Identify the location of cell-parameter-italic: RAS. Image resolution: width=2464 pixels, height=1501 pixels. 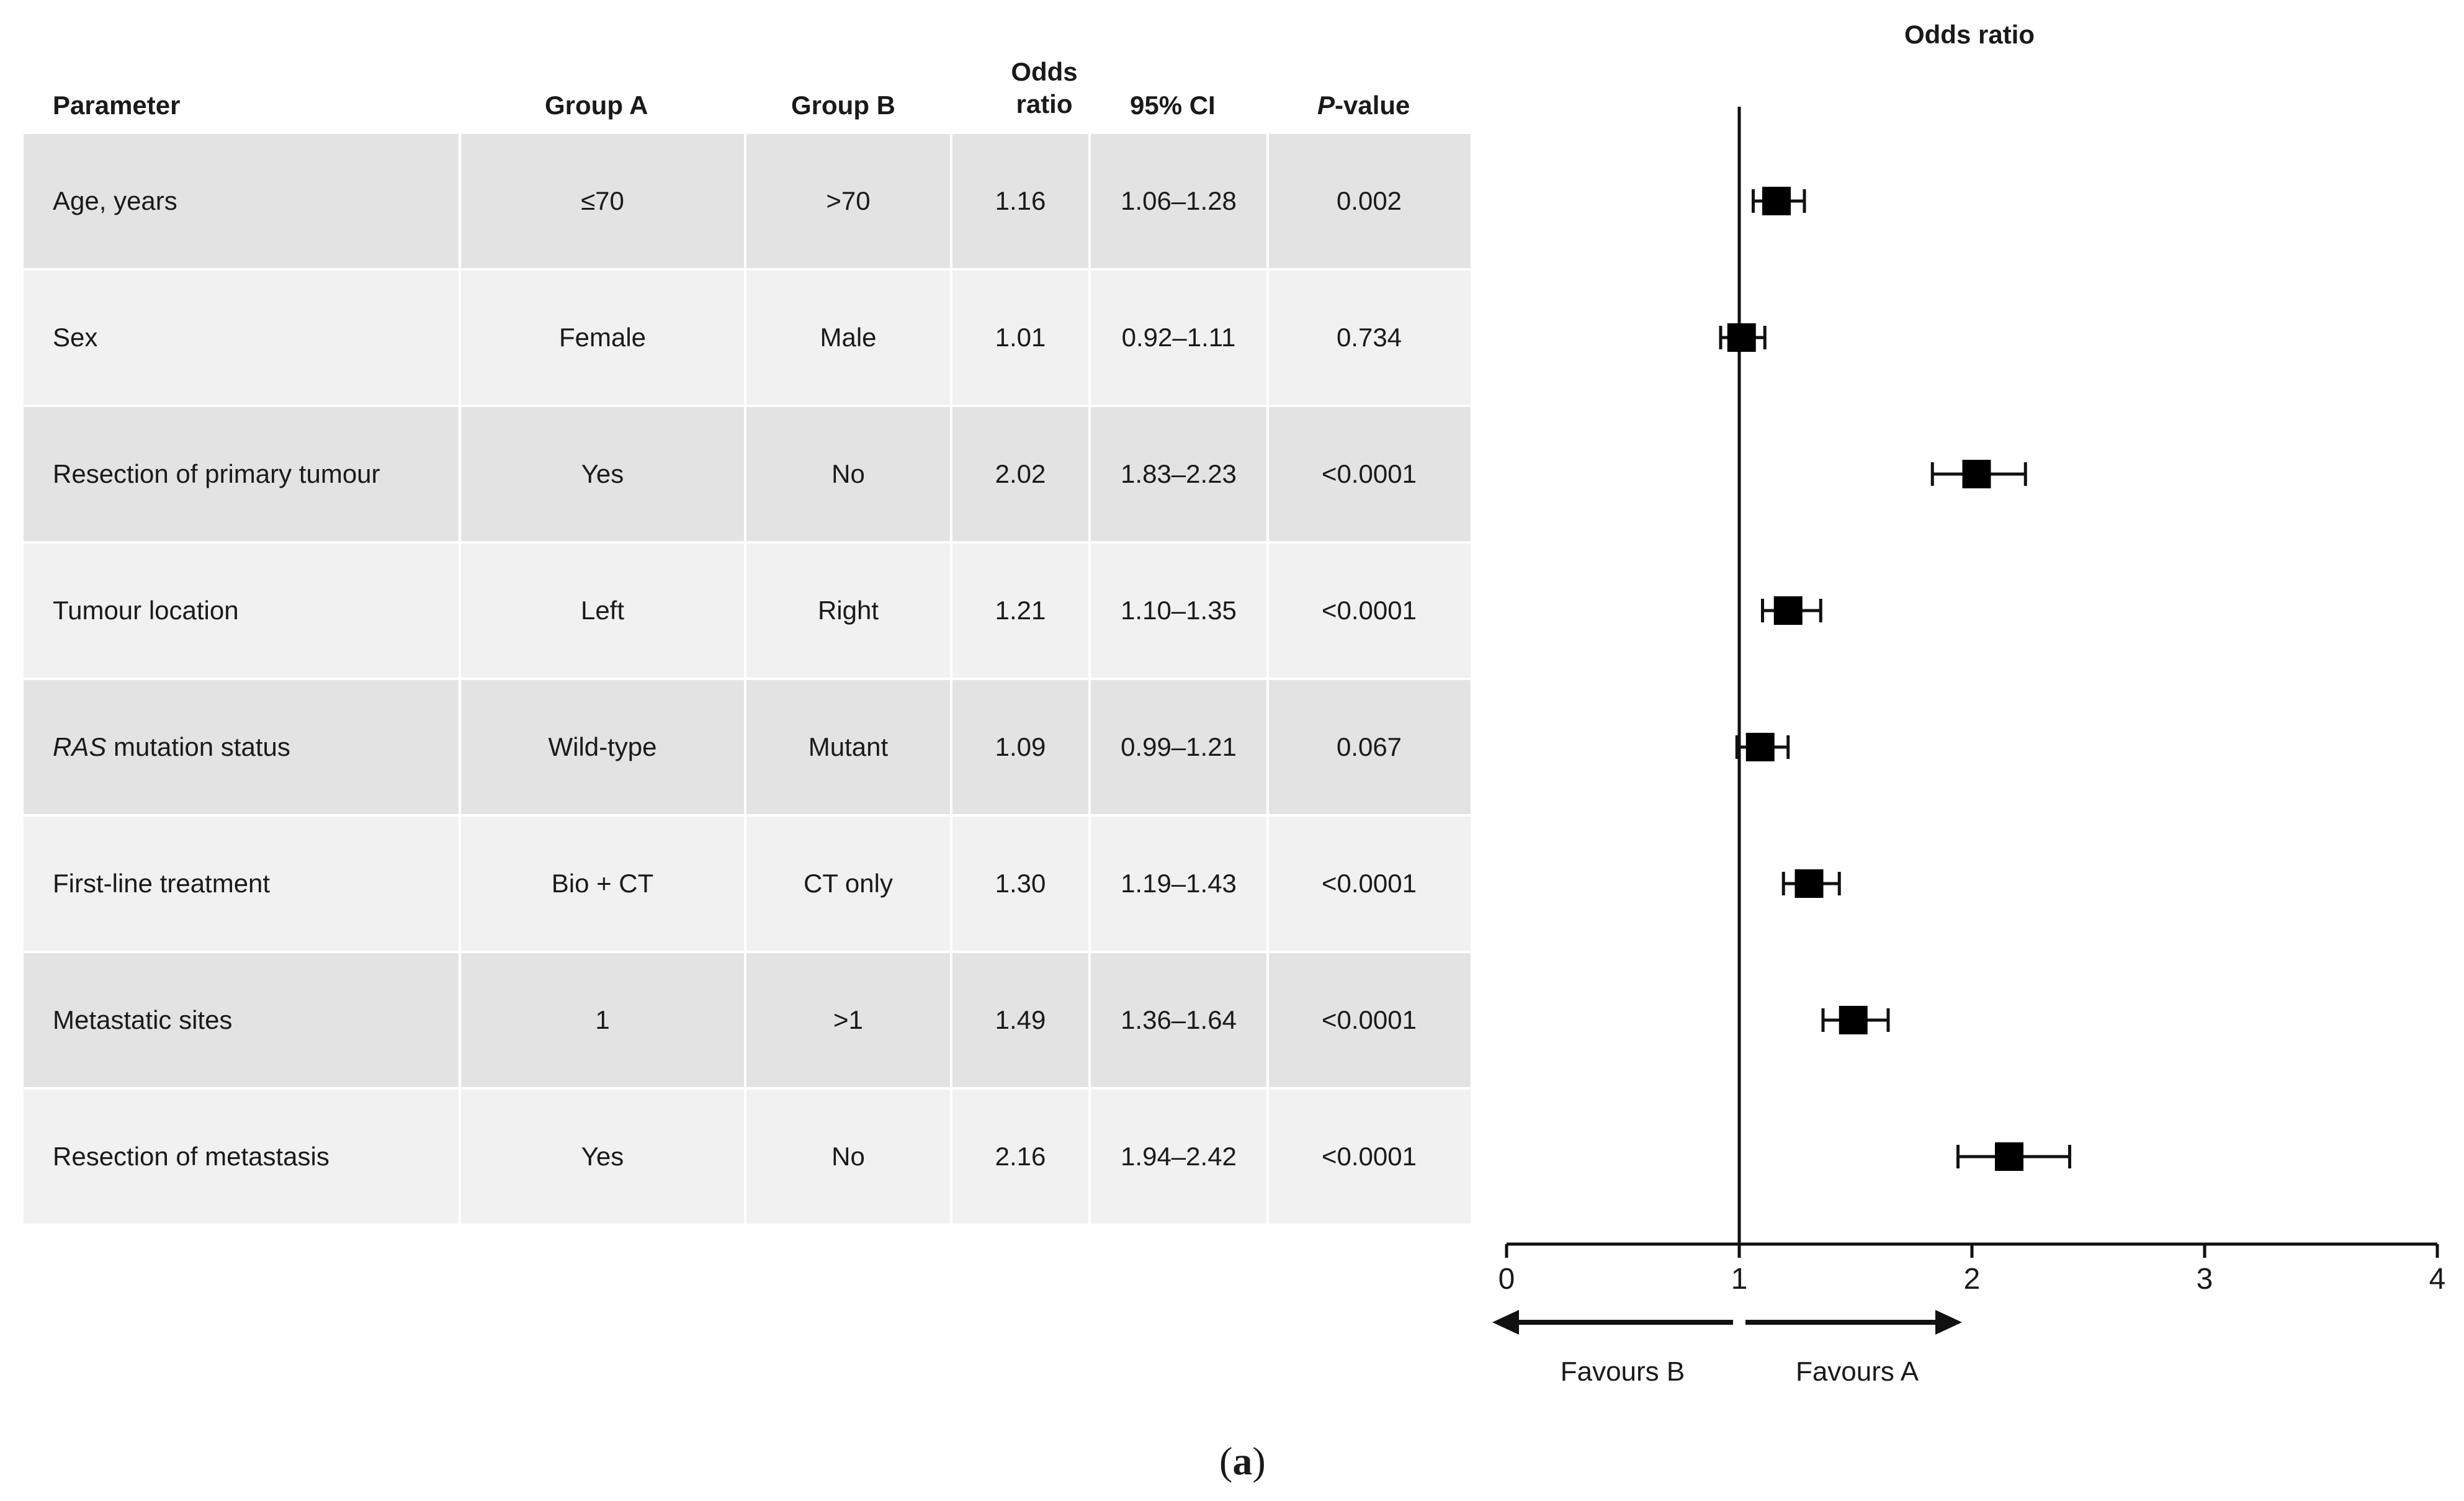
(80, 747).